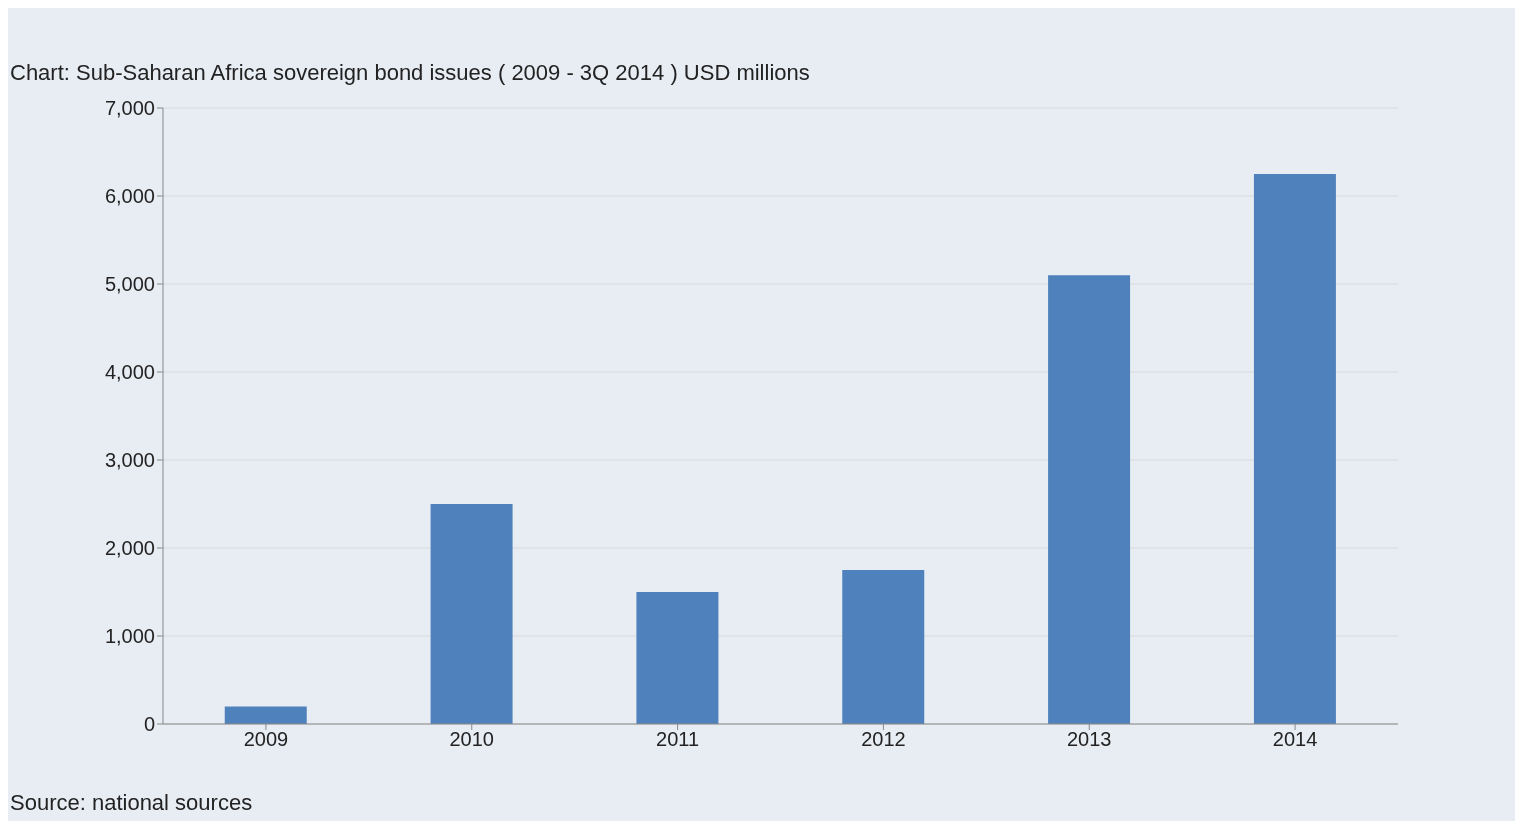  What do you see at coordinates (129, 284) in the screenshot?
I see `y-tick-label: 5,000` at bounding box center [129, 284].